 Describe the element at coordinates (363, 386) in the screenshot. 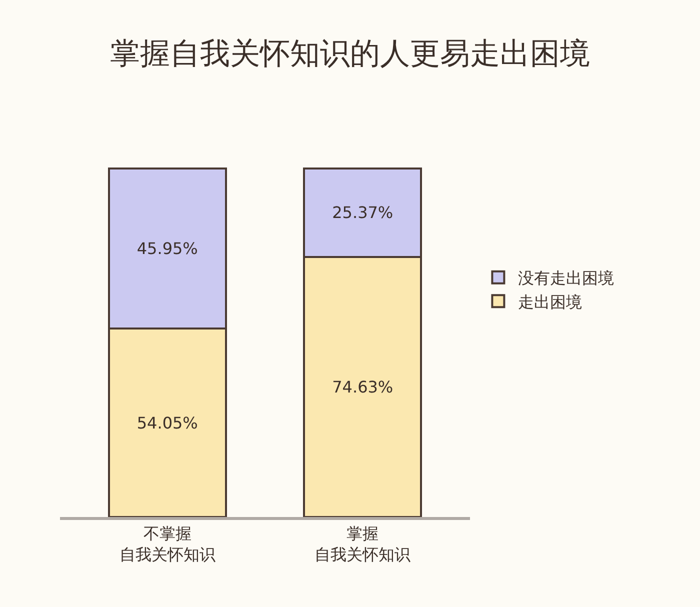

I see `data-label: 74.63%` at that location.